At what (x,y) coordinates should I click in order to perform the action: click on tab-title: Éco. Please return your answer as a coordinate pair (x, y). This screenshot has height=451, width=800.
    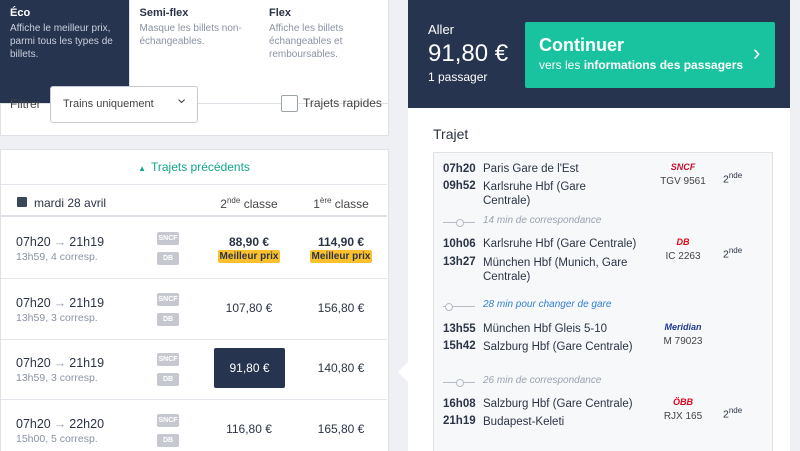
    Looking at the image, I should click on (20, 13).